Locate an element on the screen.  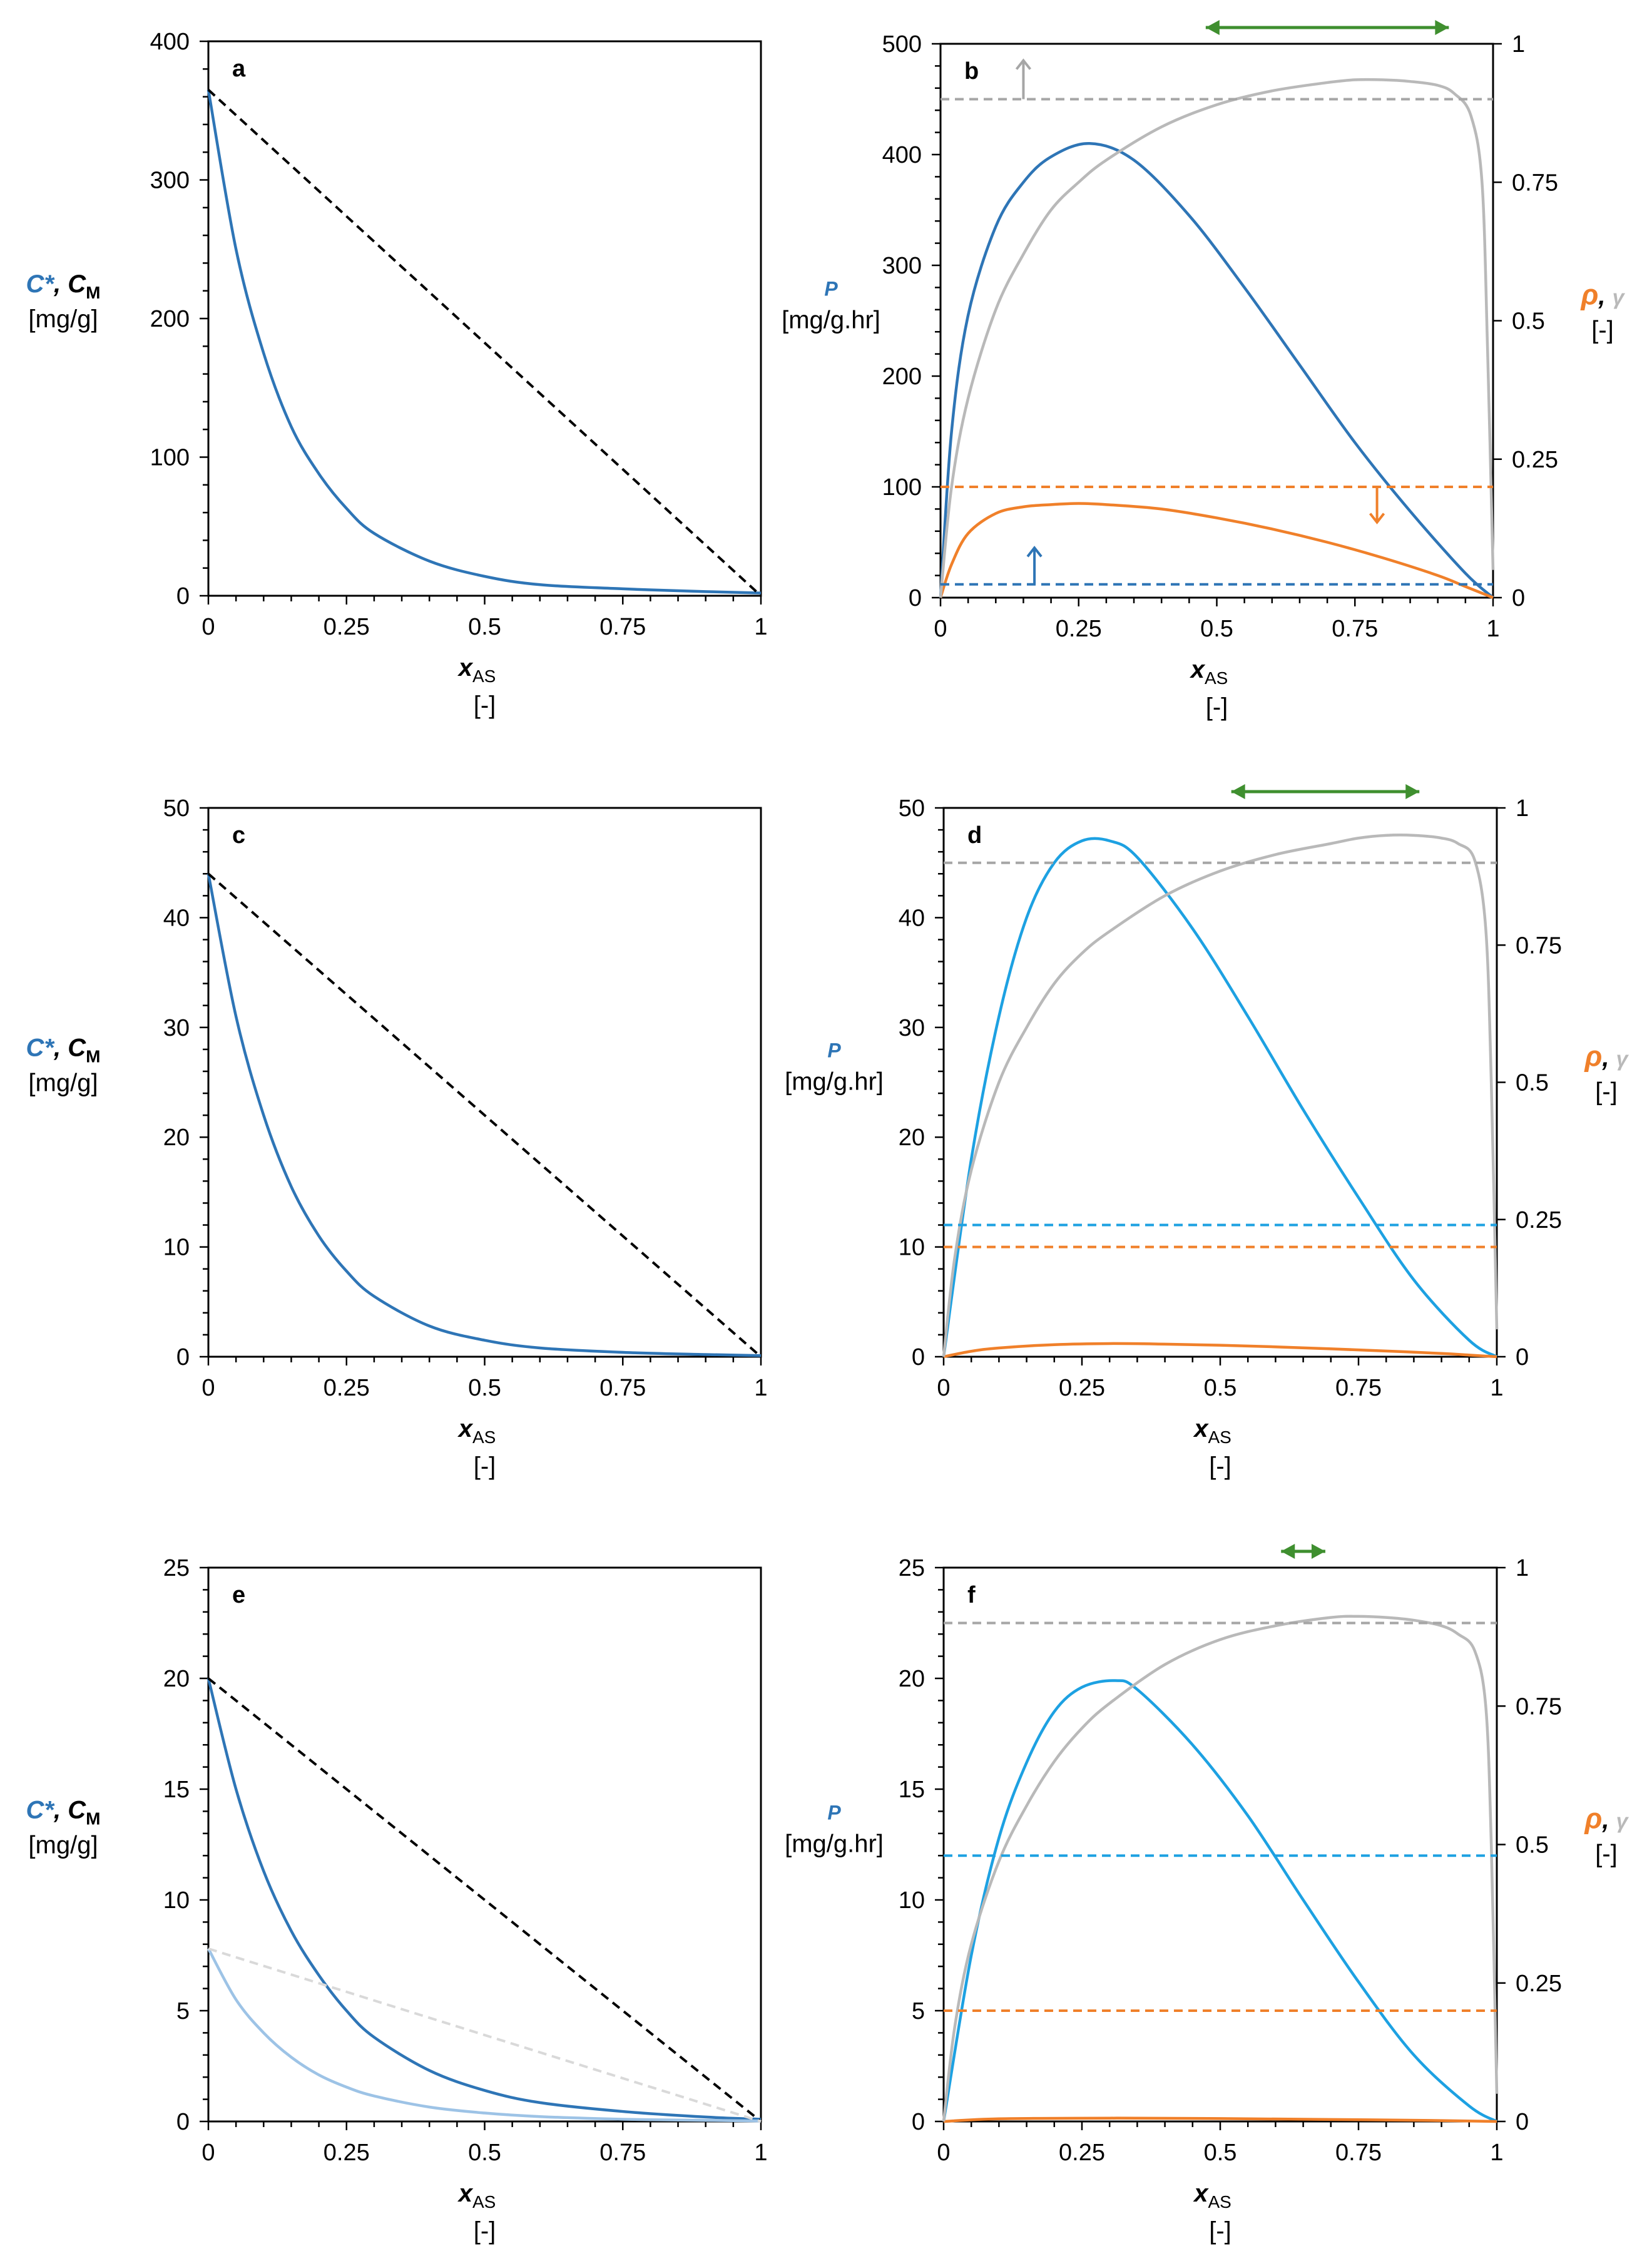
panel-f-frame is located at coordinates (1220, 1844).